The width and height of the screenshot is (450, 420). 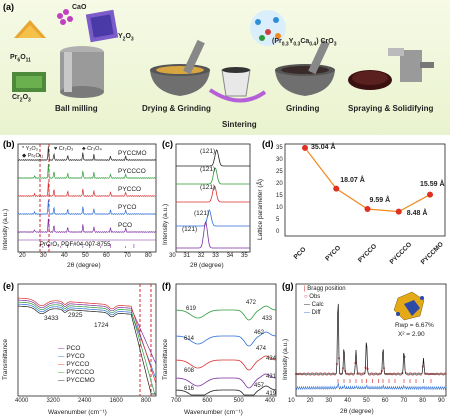 What do you see at coordinates (76, 108) in the screenshot?
I see `step-ball-milling: Ball milling` at bounding box center [76, 108].